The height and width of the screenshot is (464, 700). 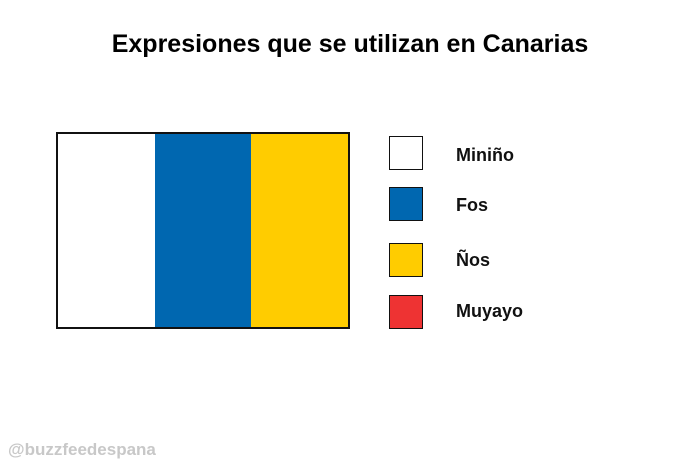 I want to click on legend-swatch-nos, so click(x=406, y=260).